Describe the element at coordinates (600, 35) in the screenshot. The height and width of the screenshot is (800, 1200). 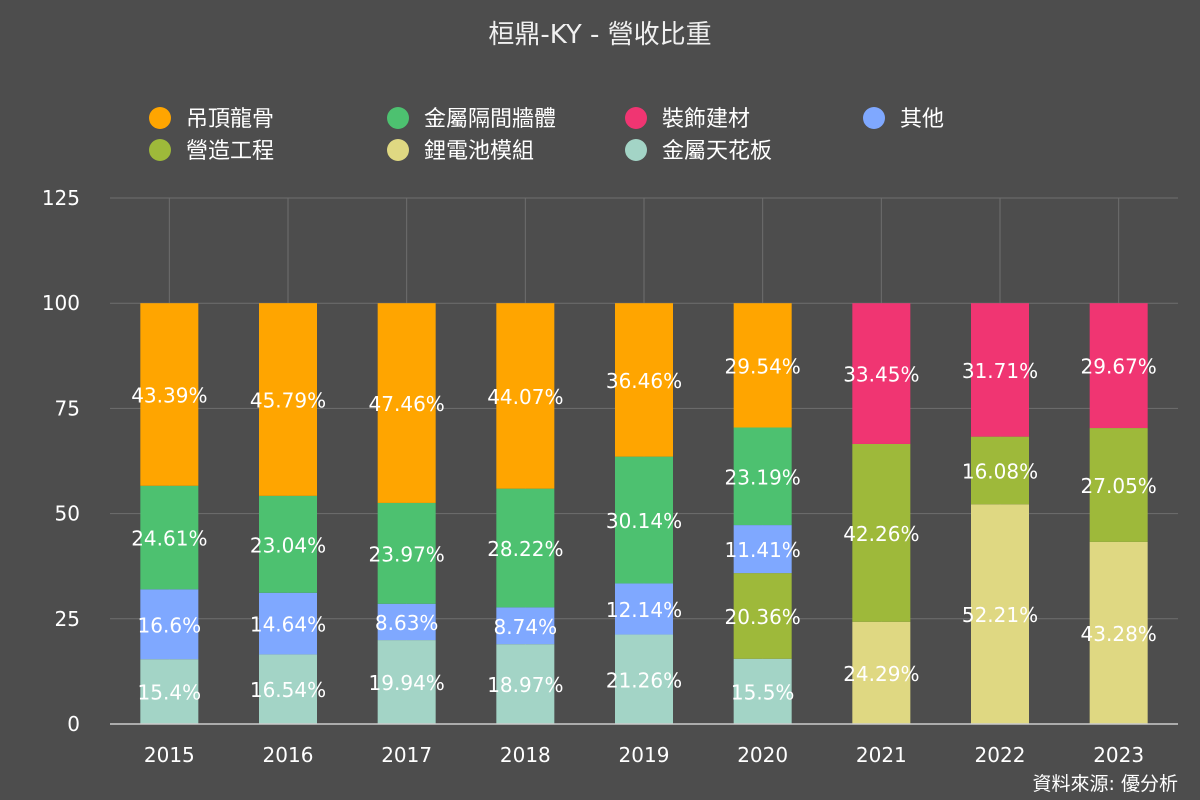
I see `chart-title: 桓鼎-KY - 營收比重` at that location.